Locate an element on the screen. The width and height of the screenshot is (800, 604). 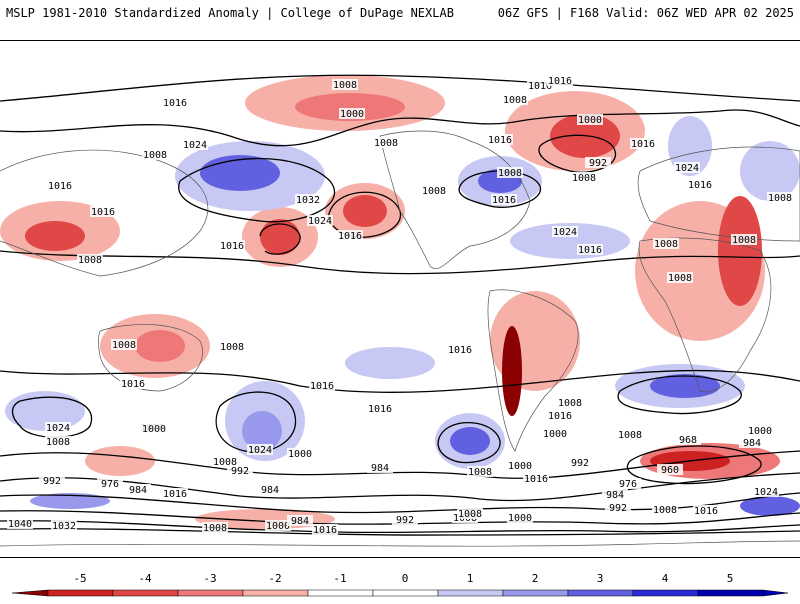
anomaly-positive-pacific-1-core is located at coordinates (365, 211).